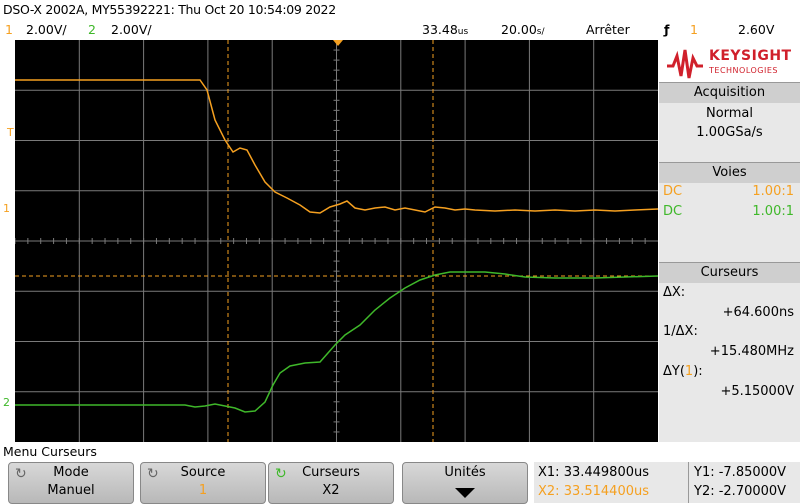  What do you see at coordinates (465, 472) in the screenshot?
I see `softkey-units-label: Unités` at bounding box center [465, 472].